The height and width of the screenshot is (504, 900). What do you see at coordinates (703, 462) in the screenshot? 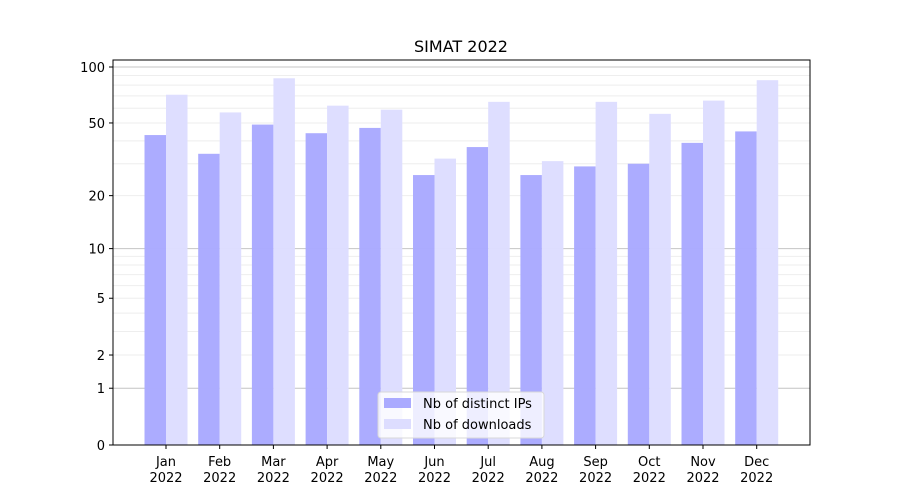
I see `x-tick-label: Nov` at bounding box center [703, 462].